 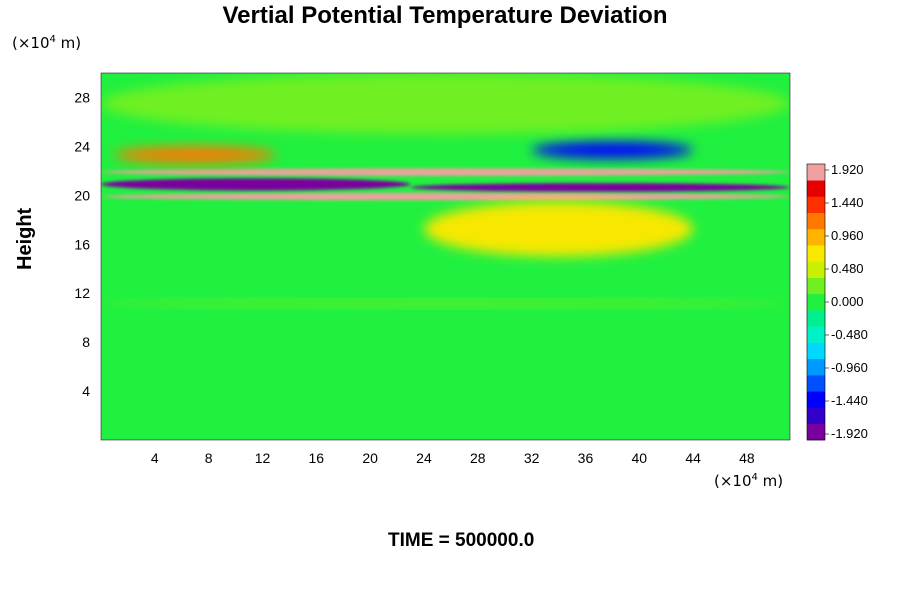 What do you see at coordinates (849, 367) in the screenshot?
I see `colorbar-label: -0.960` at bounding box center [849, 367].